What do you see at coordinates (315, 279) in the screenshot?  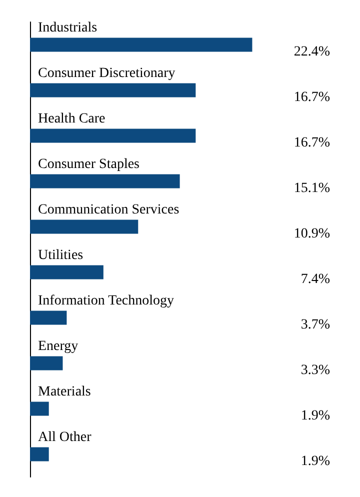 I see `data-label: 7.4%` at bounding box center [315, 279].